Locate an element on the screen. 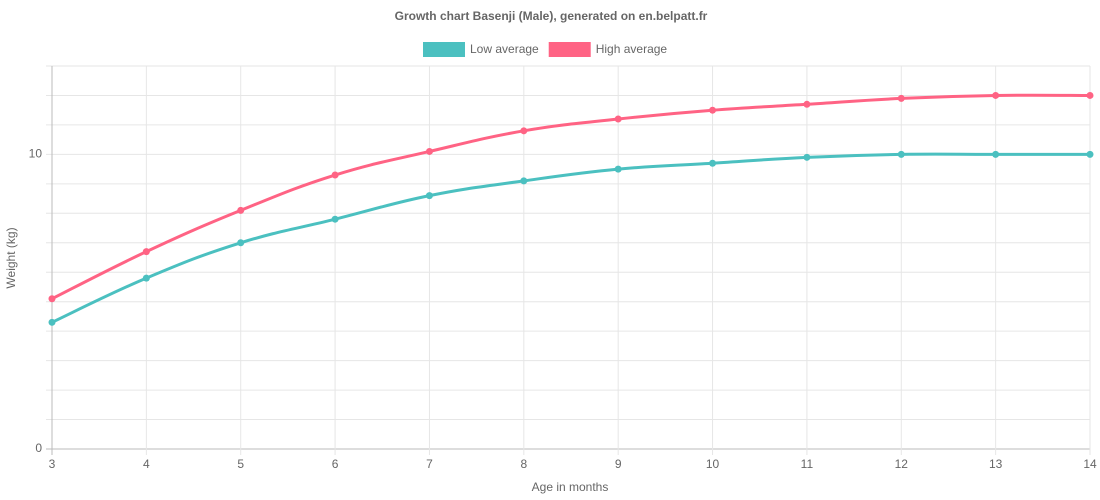  x-tick-label: 4 is located at coordinates (146, 464).